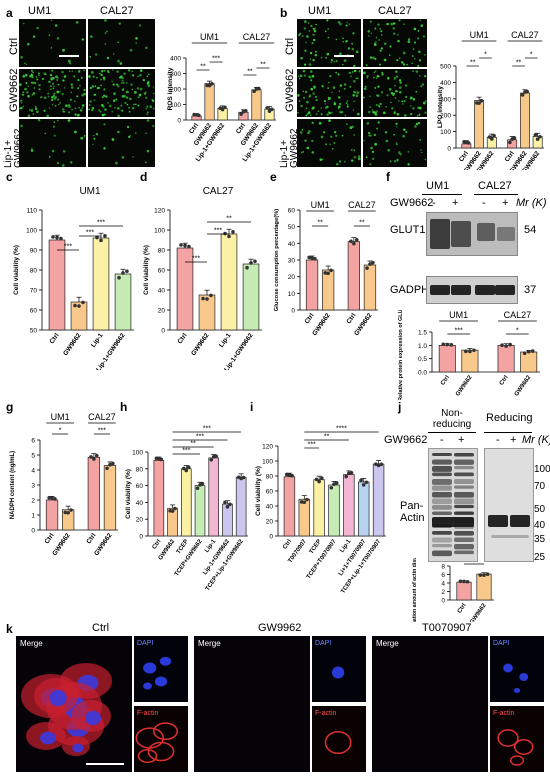 The image size is (550, 777). I want to click on sig-label: **, so click(263, 65).